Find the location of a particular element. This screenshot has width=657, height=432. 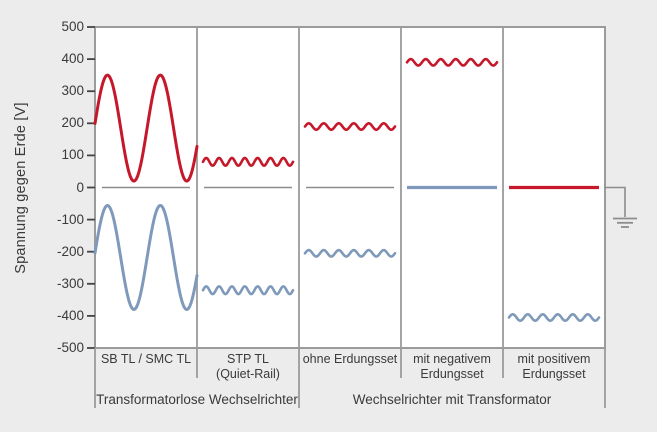

y-tick-label: -400 is located at coordinates (70, 315).